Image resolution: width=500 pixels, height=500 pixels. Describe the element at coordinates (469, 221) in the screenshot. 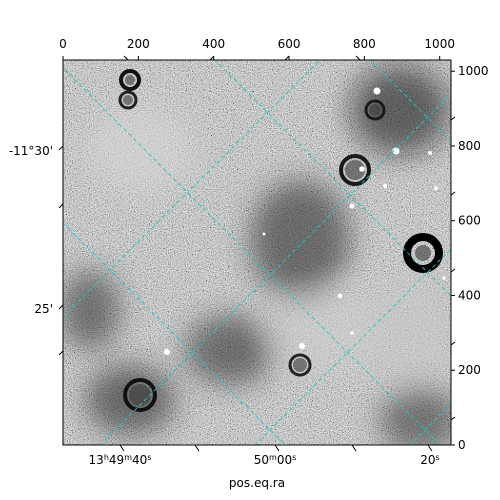

I see `right-tick-label: 600` at that location.